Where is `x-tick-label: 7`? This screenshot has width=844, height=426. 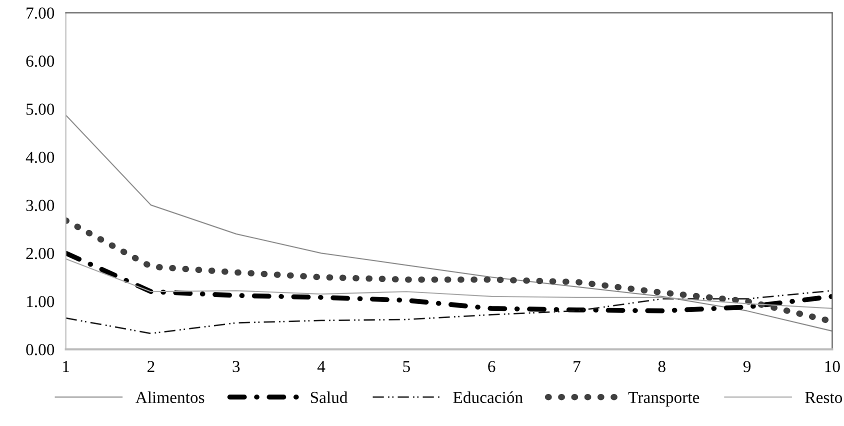
x-tick-label: 7 is located at coordinates (577, 366).